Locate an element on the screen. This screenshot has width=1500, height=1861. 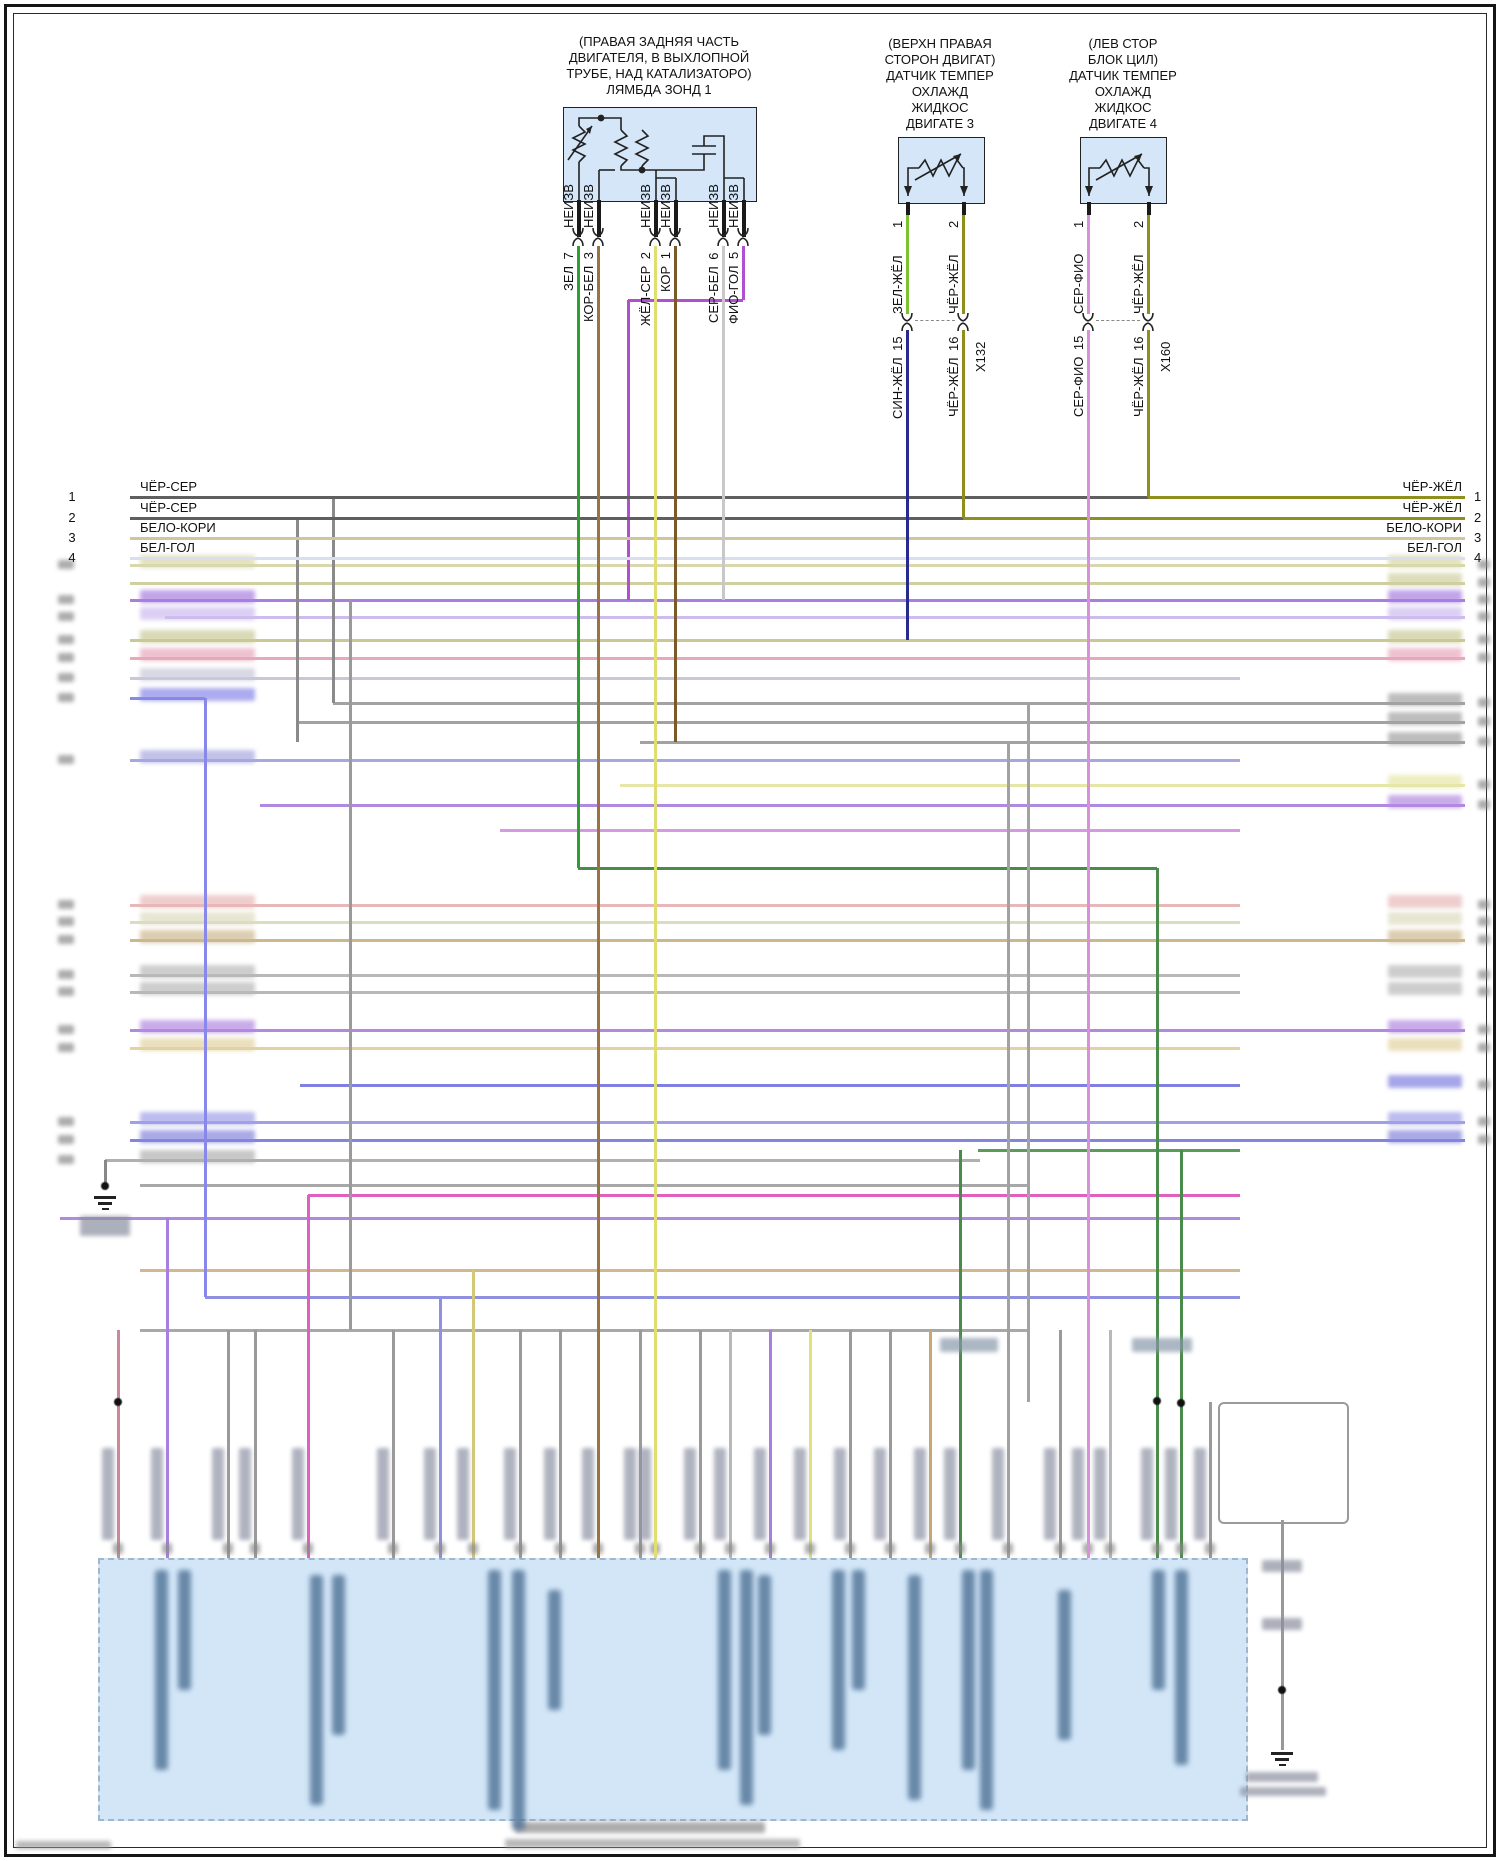
pin-number-label: 1 is located at coordinates (1078, 224).